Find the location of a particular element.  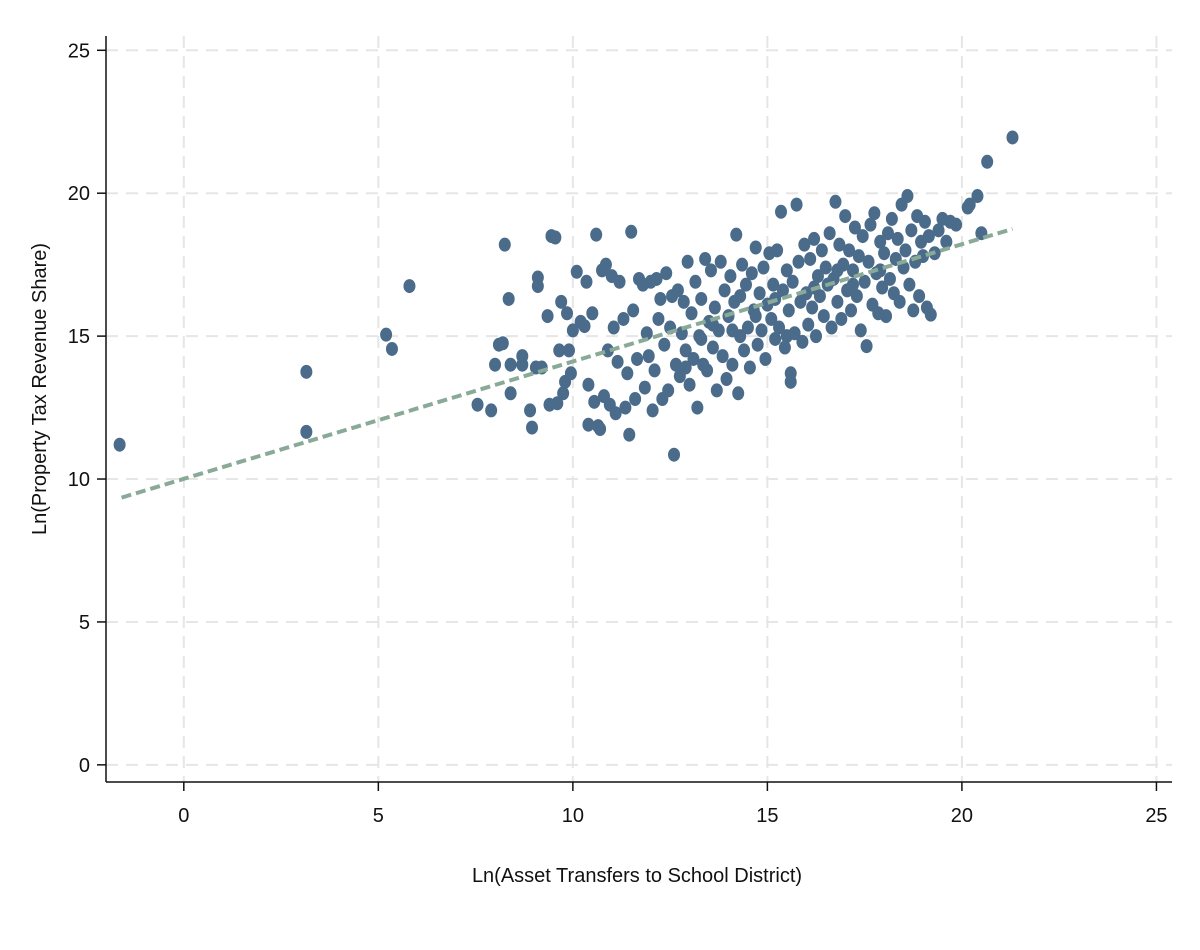

y-tick-label: 0 is located at coordinates (84, 766).